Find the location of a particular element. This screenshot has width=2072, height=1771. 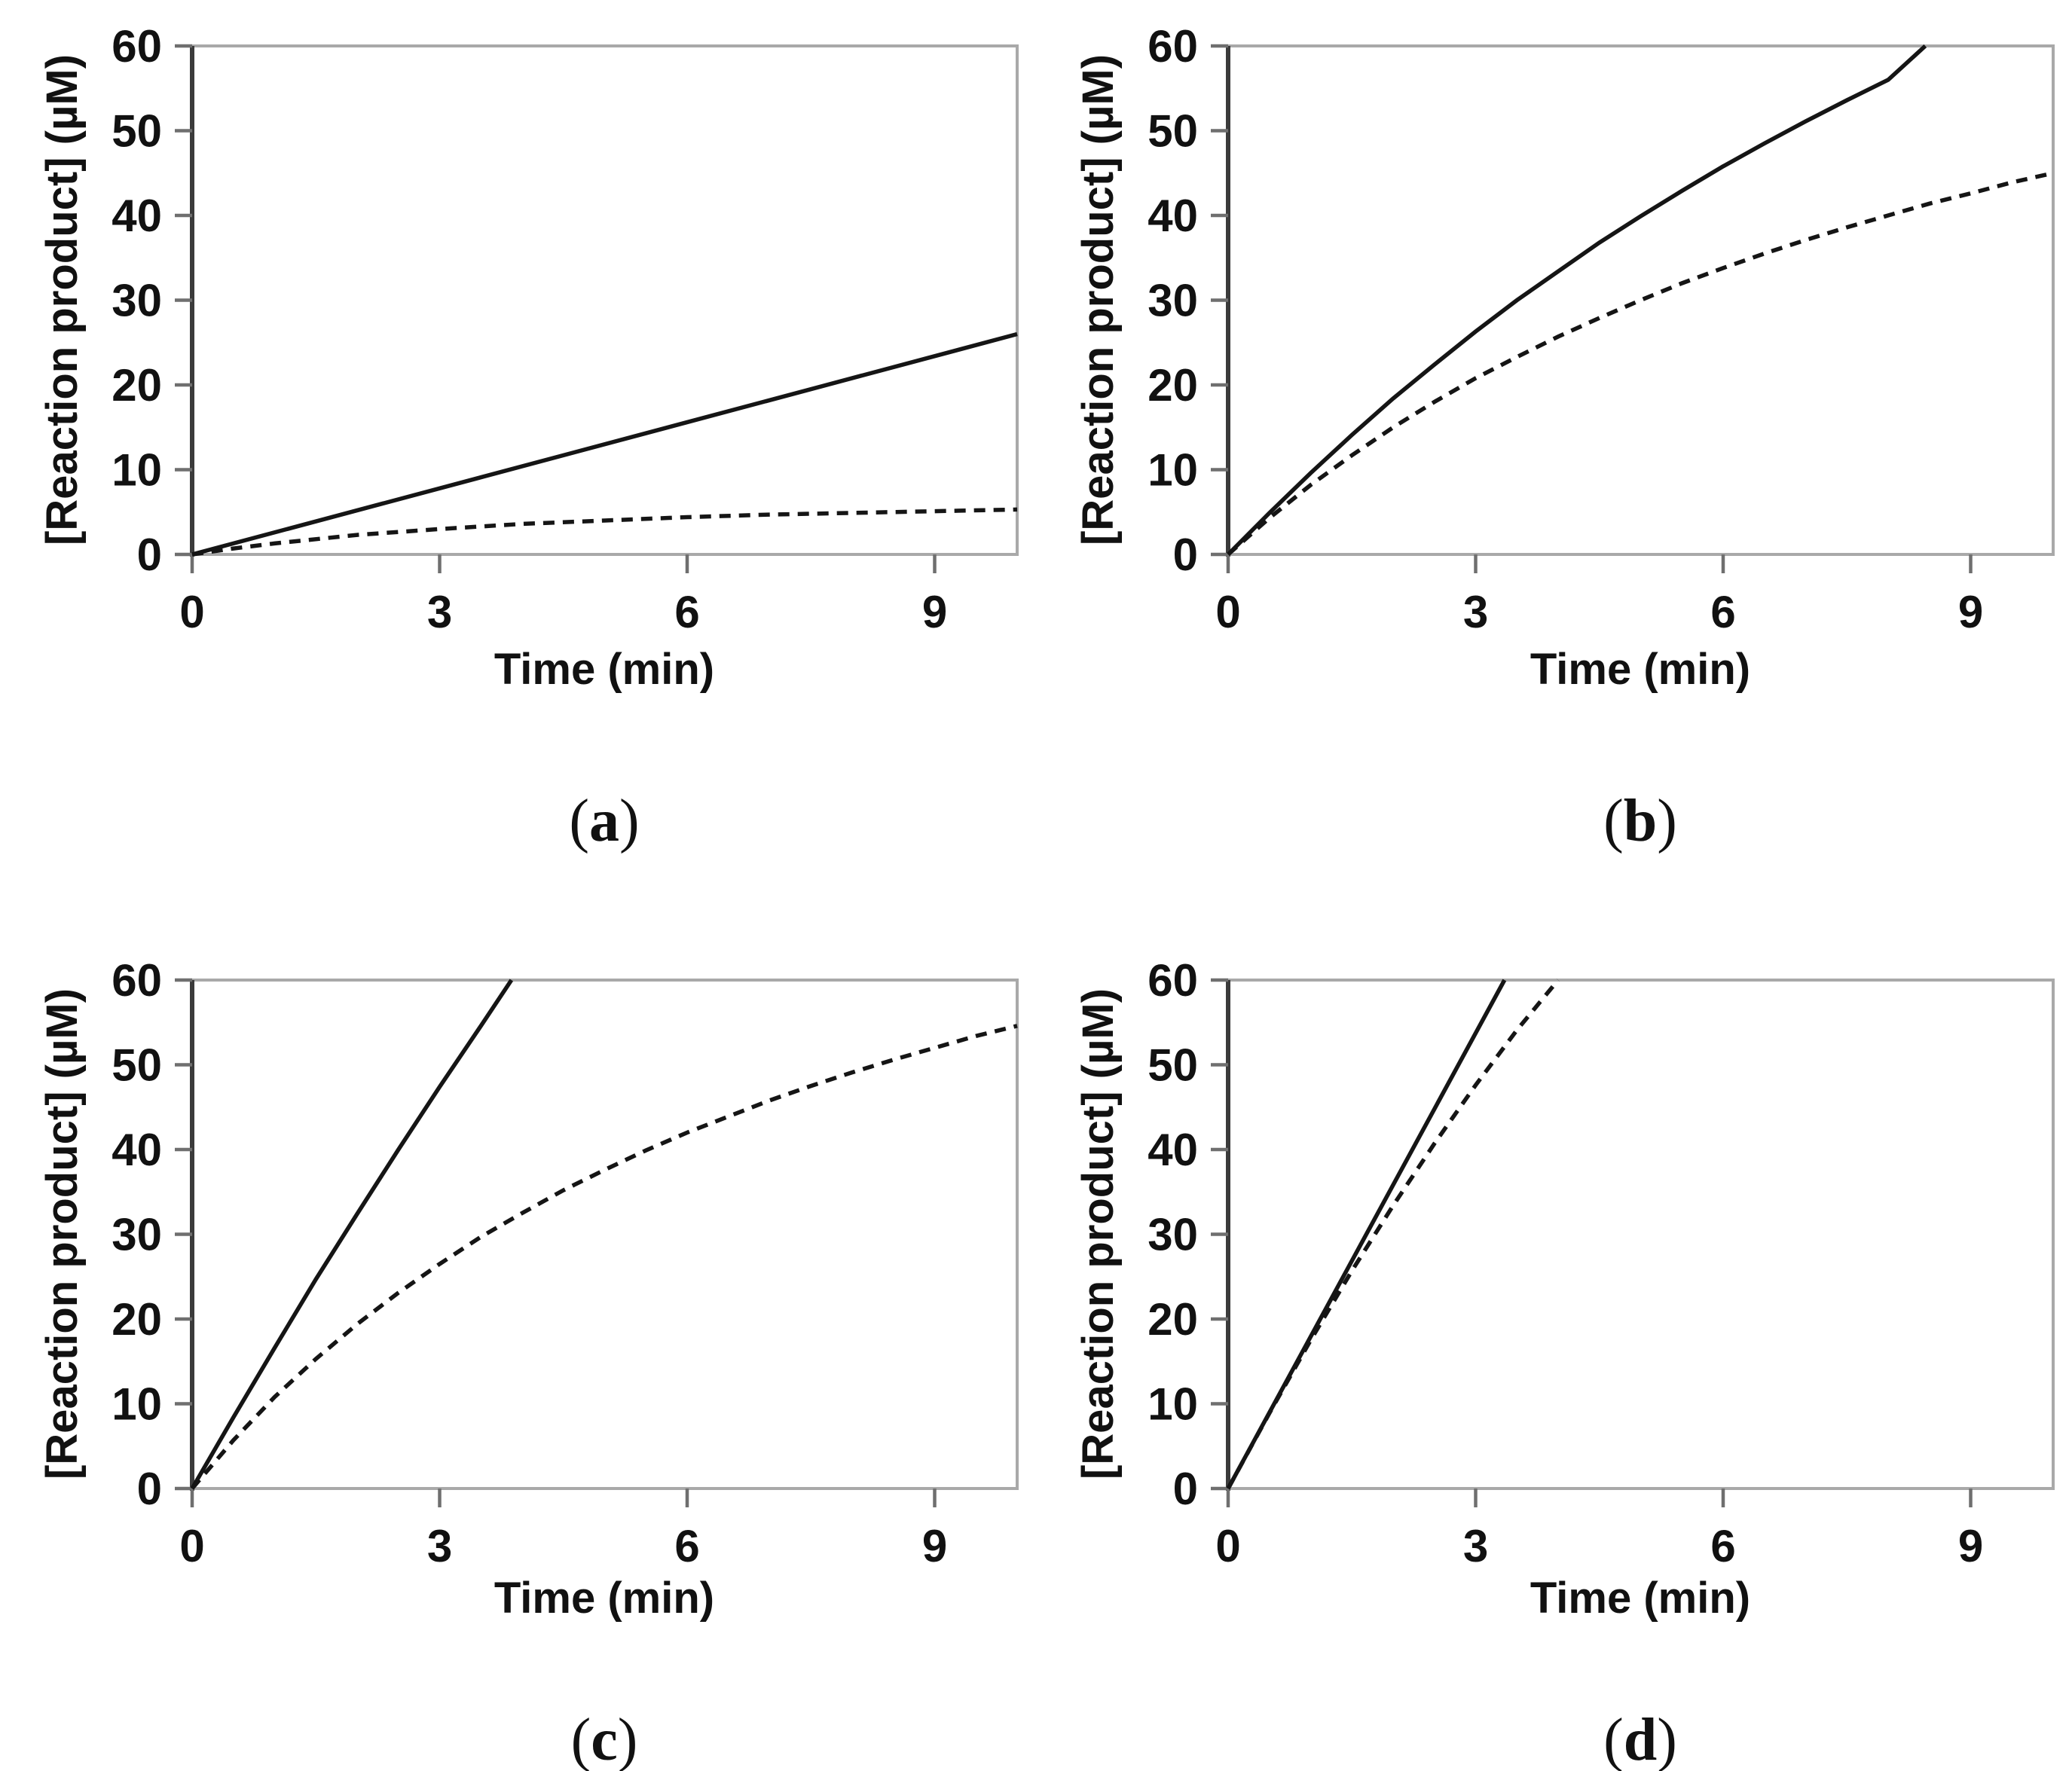

panel-caption: (a) is located at coordinates (604, 821).